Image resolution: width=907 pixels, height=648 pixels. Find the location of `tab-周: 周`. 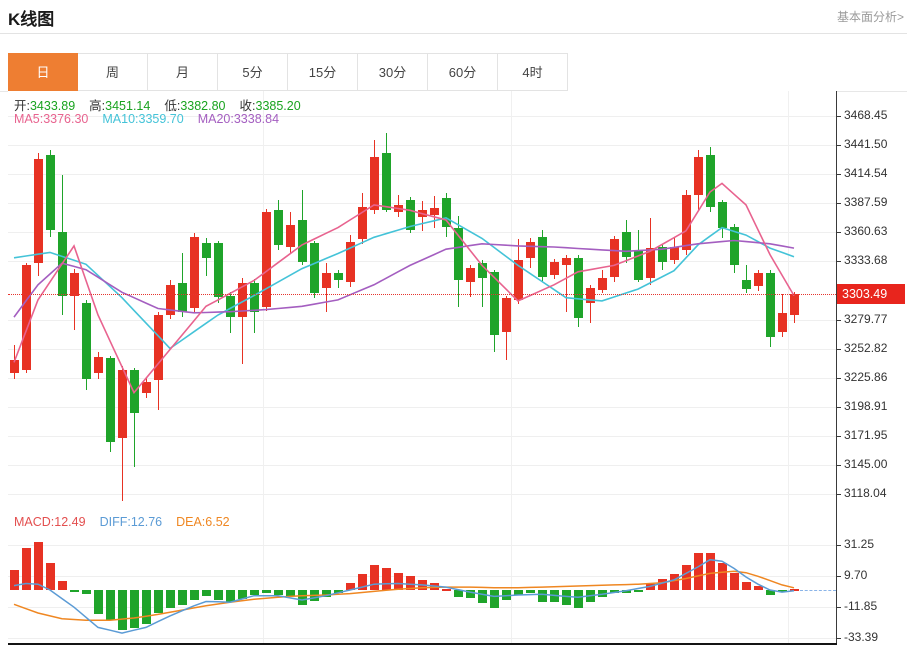

tab-周: 周 is located at coordinates (113, 72).